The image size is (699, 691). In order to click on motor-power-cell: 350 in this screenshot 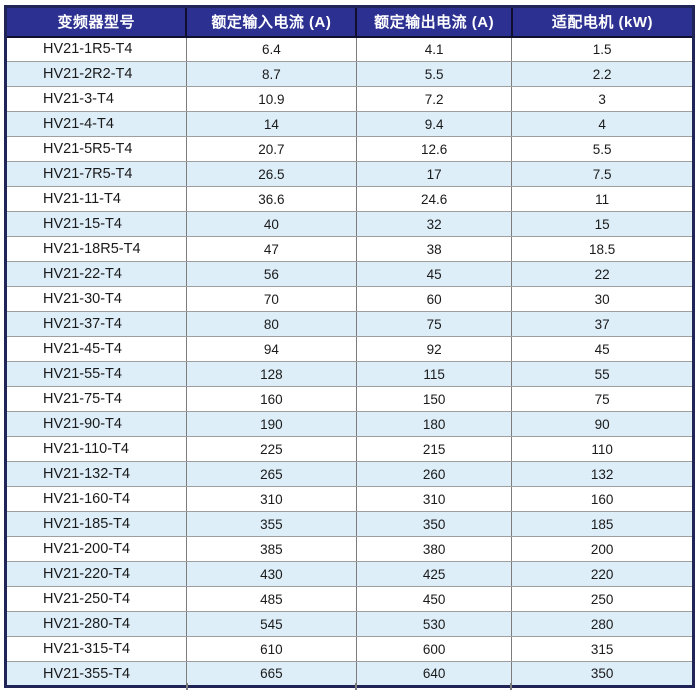, I will do `click(602, 674)`.